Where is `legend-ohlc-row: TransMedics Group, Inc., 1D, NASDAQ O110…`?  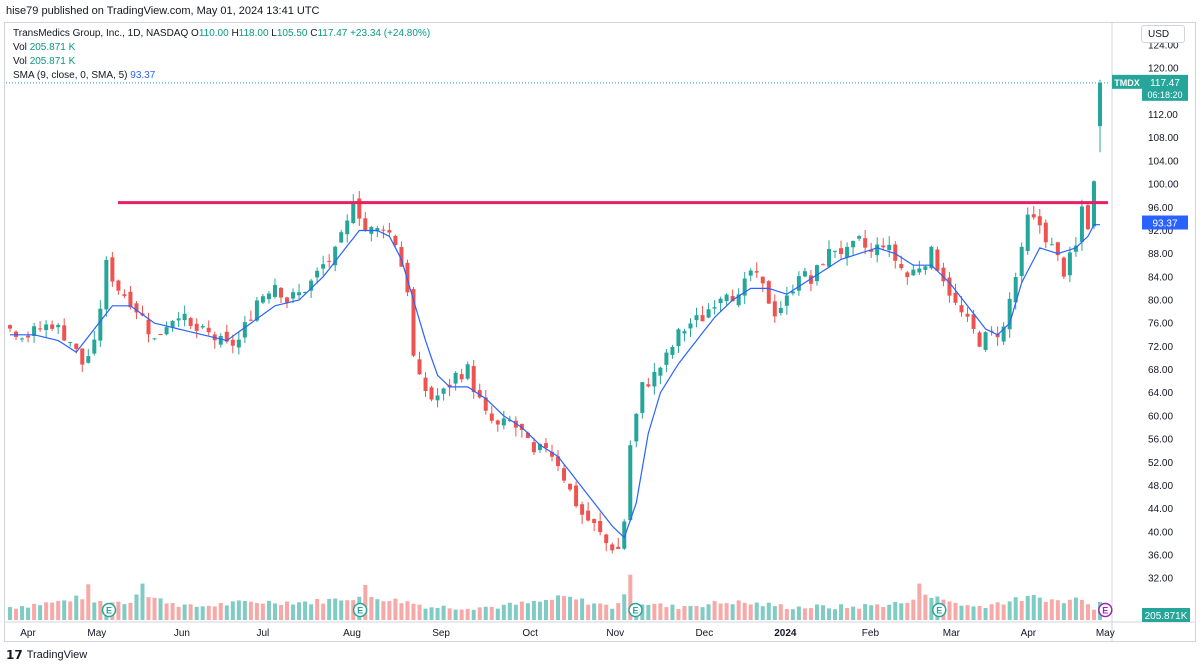
legend-ohlc-row: TransMedics Group, Inc., 1D, NASDAQ O110… is located at coordinates (221, 34).